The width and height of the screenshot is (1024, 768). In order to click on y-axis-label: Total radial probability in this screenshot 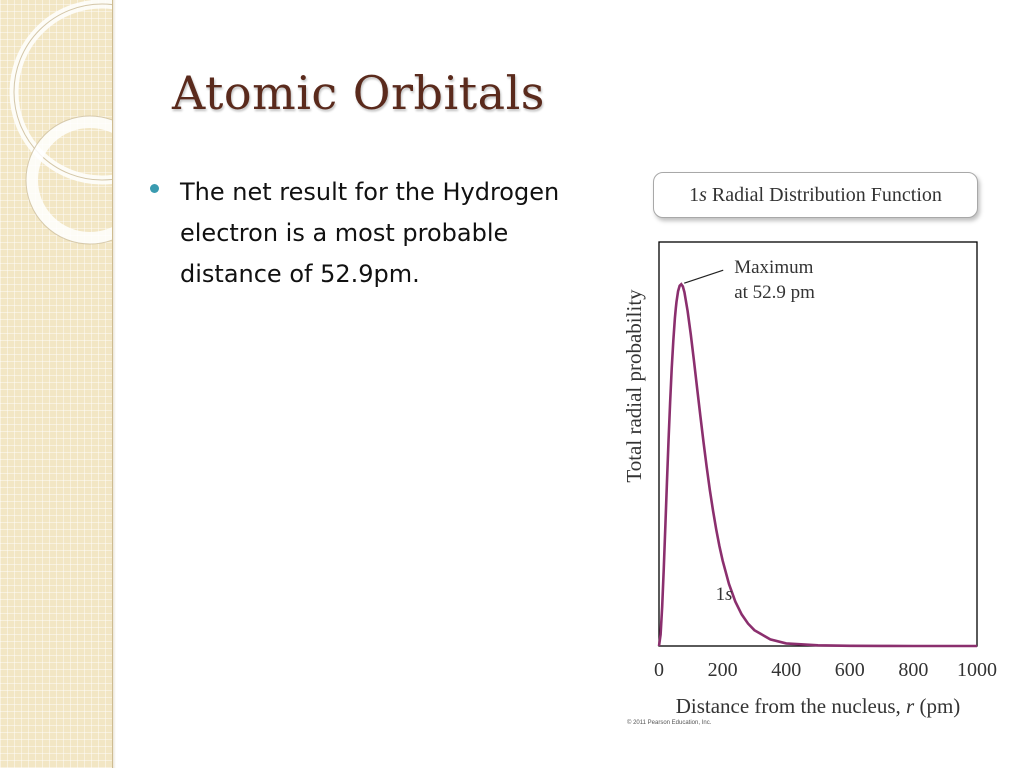, I will do `click(634, 386)`.